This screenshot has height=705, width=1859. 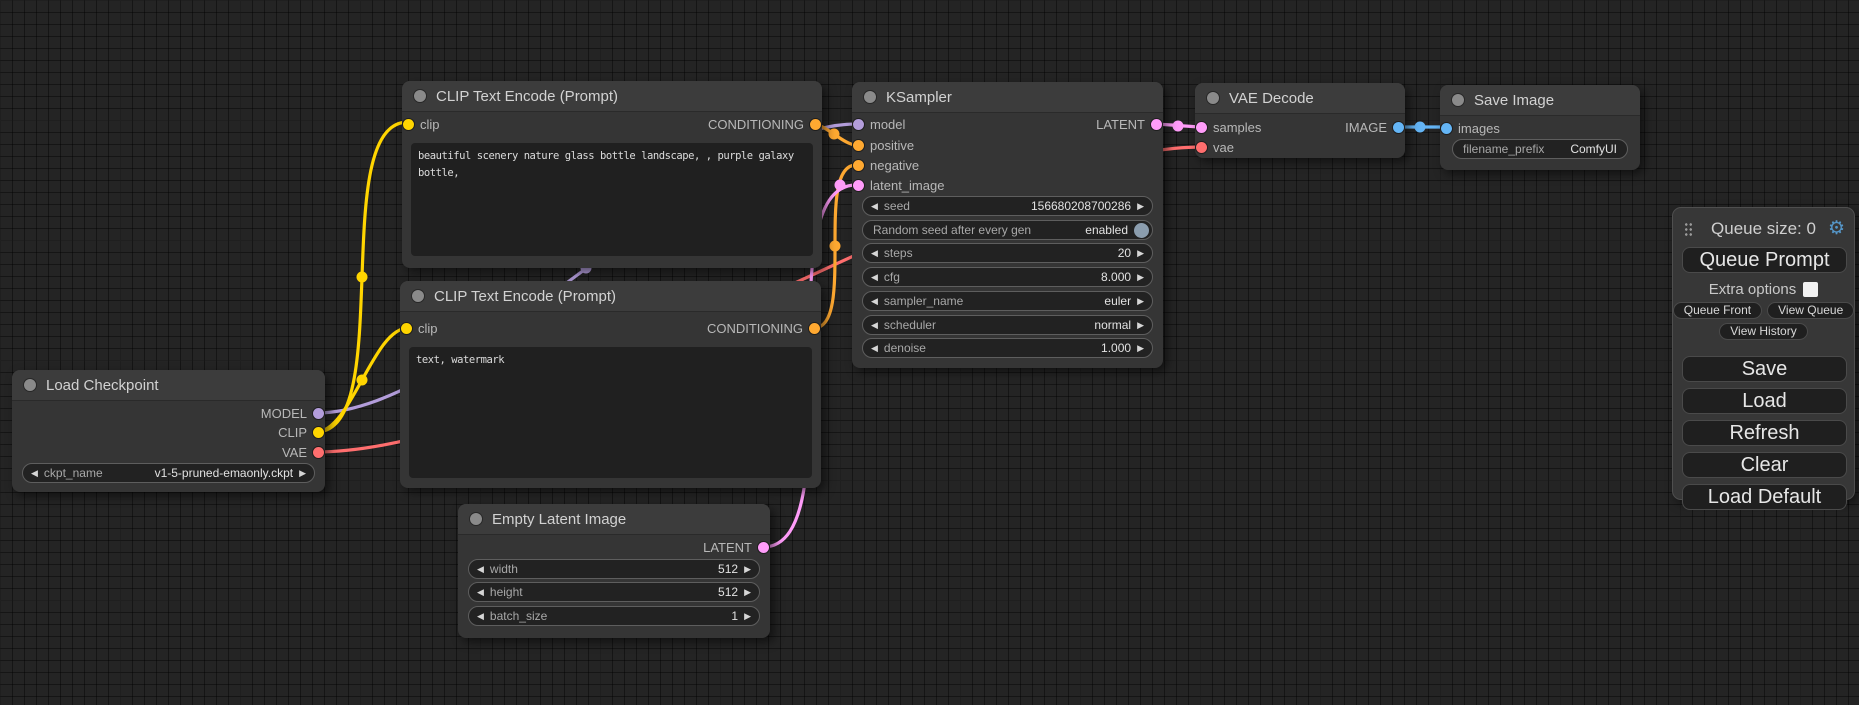 What do you see at coordinates (614, 616) in the screenshot?
I see `widget-batch-size: ◀ batch_size 1 ▶` at bounding box center [614, 616].